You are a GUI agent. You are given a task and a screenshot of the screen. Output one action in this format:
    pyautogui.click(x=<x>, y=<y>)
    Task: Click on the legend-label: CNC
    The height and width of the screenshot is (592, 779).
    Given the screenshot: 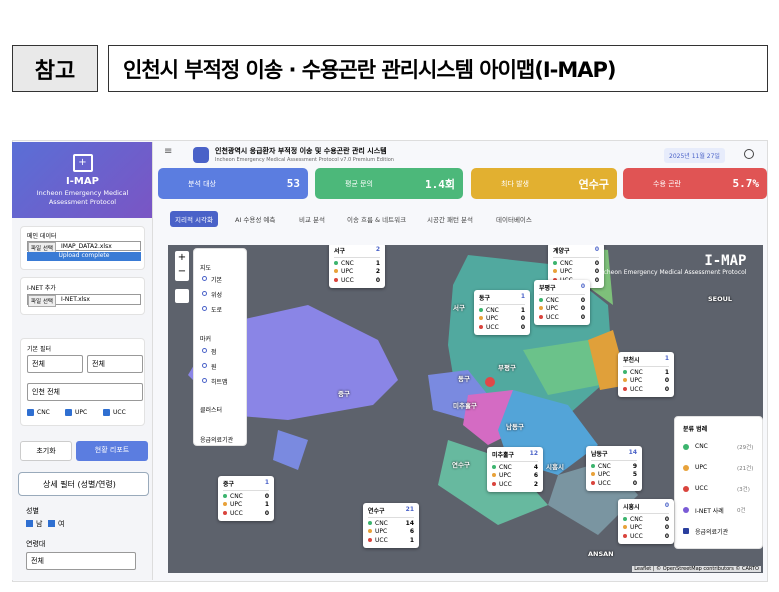 What is the action you would take?
    pyautogui.click(x=701, y=446)
    